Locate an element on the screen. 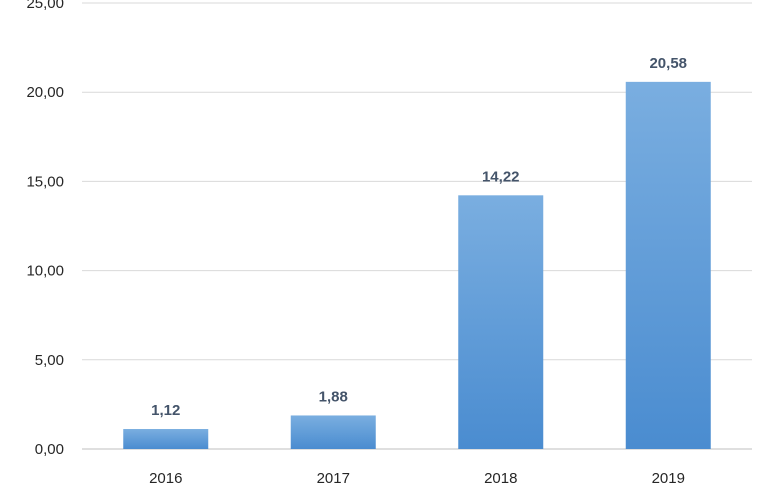  x-axis-tick-labels: 2016 2017 2018 2019 is located at coordinates (417, 478).